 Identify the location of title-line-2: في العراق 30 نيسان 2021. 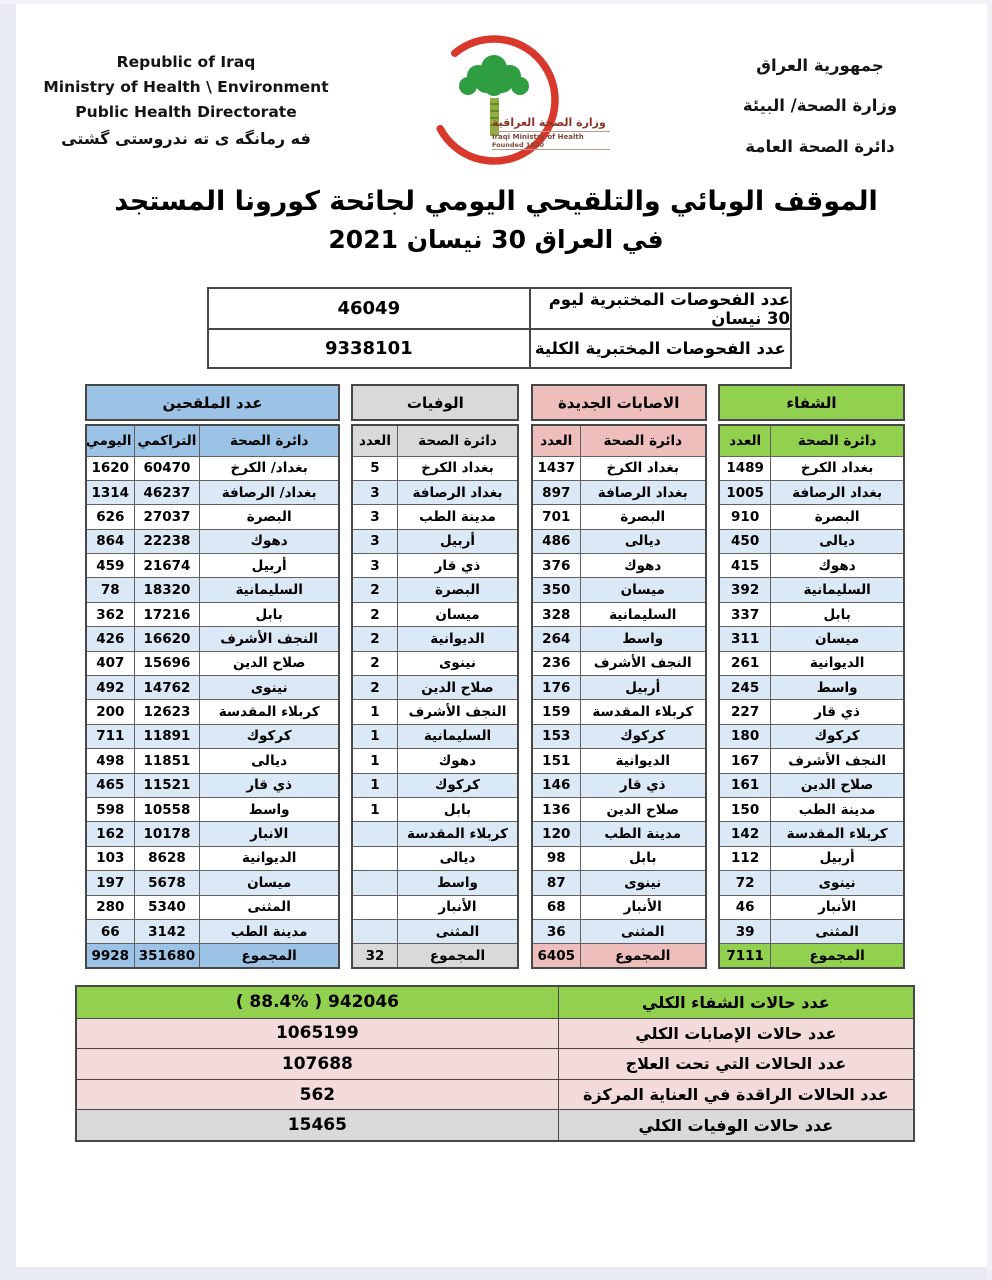
(496, 239).